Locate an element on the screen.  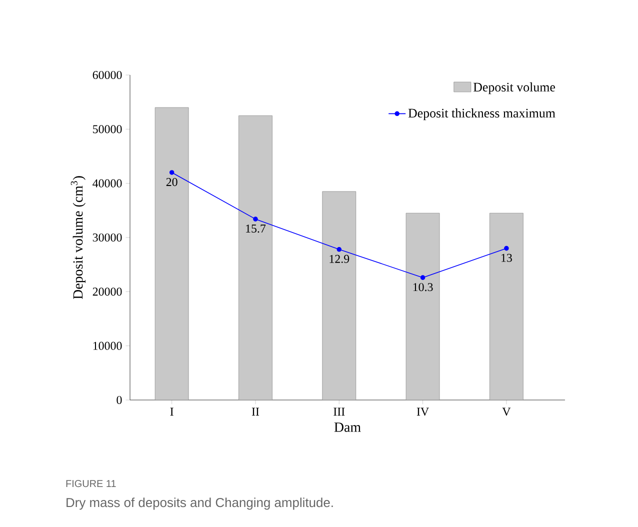
y-tick-label: 10000 is located at coordinates (107, 346).